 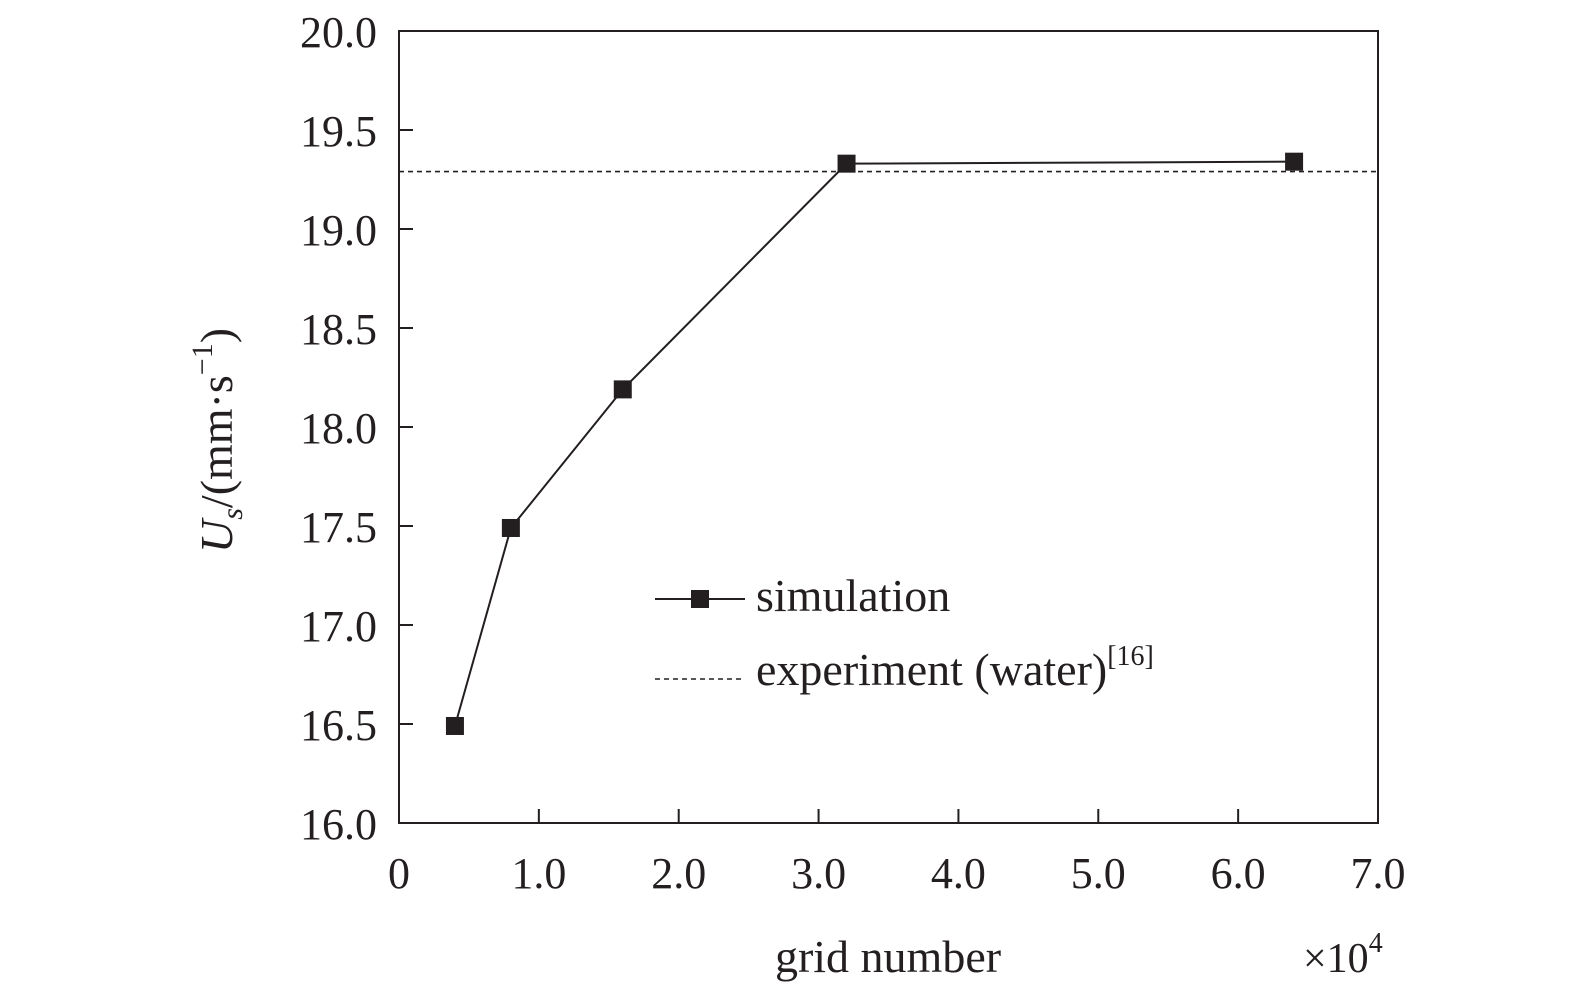 I want to click on x-tick-label: 1.0, so click(x=538, y=873).